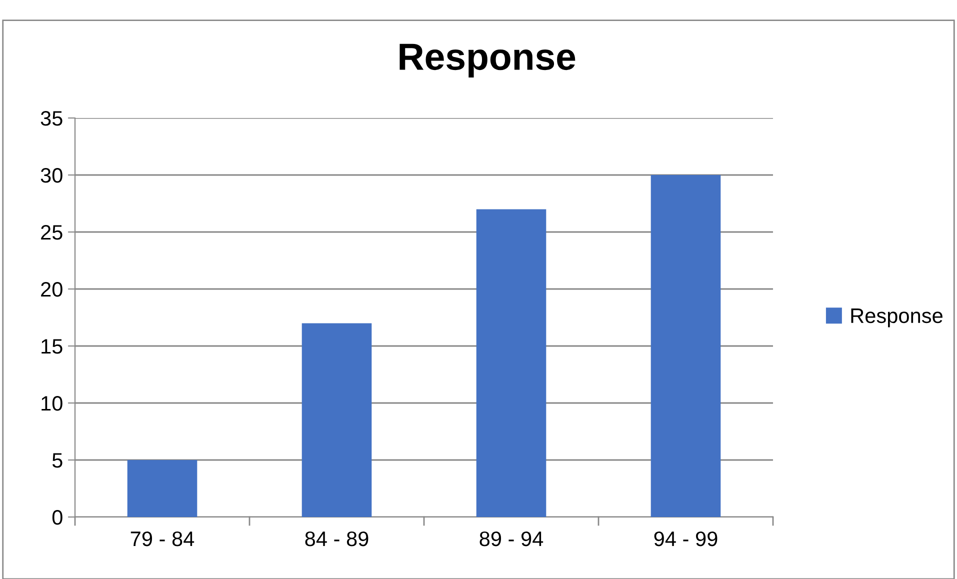 Image resolution: width=957 pixels, height=579 pixels. What do you see at coordinates (686, 538) in the screenshot?
I see `x-tick-label: 94 - 99` at bounding box center [686, 538].